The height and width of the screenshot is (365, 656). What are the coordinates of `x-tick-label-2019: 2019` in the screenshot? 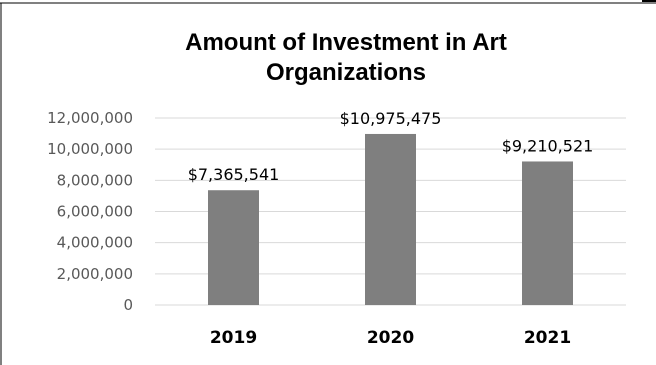 It's located at (233, 338).